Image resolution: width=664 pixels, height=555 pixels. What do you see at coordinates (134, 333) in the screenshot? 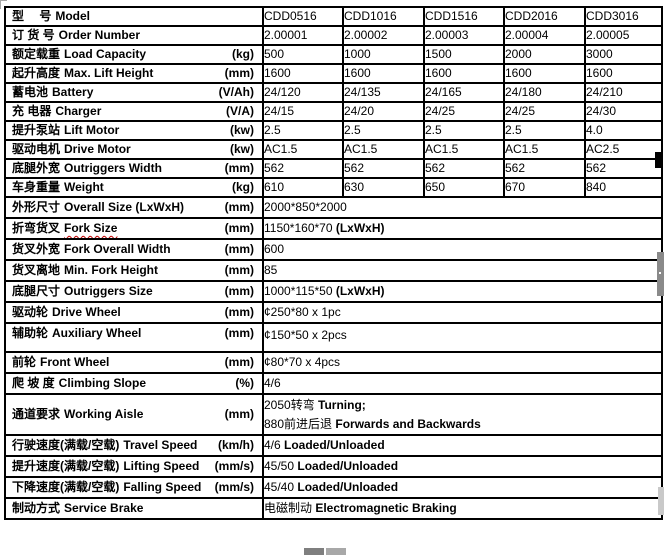
I see `row-label-wrap: 辅助轮 Auxiliary Wheel (mm)` at bounding box center [134, 333].